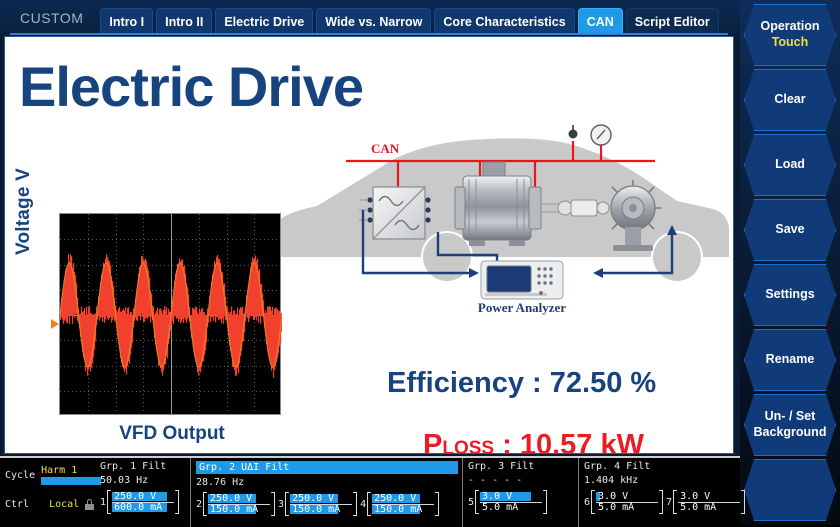  What do you see at coordinates (635, 215) in the screenshot?
I see `differential` at bounding box center [635, 215].